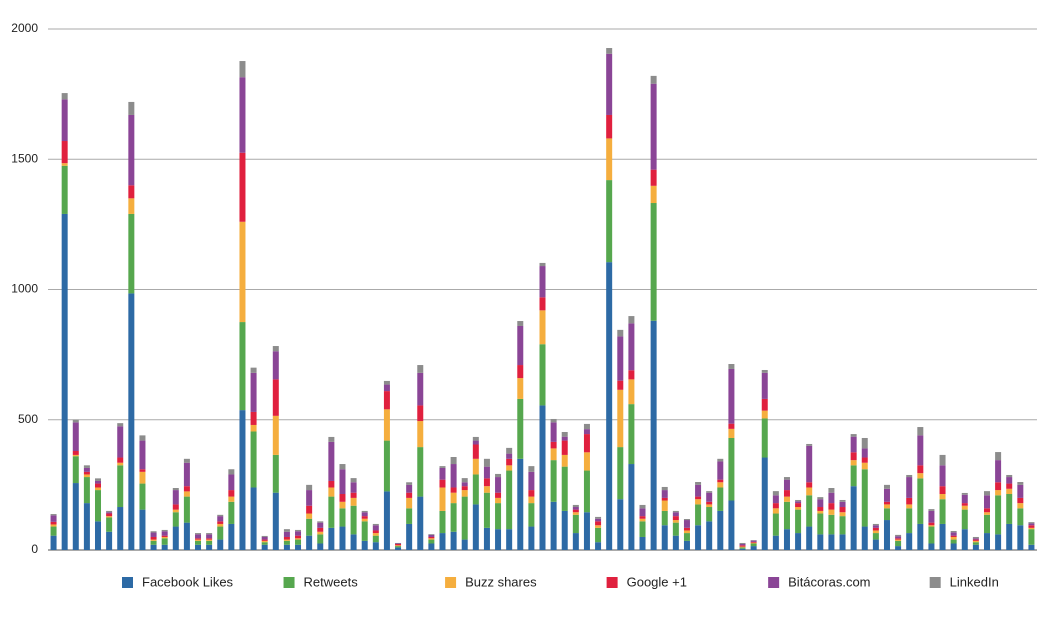  I want to click on y-tick-label: 500, so click(28, 419).